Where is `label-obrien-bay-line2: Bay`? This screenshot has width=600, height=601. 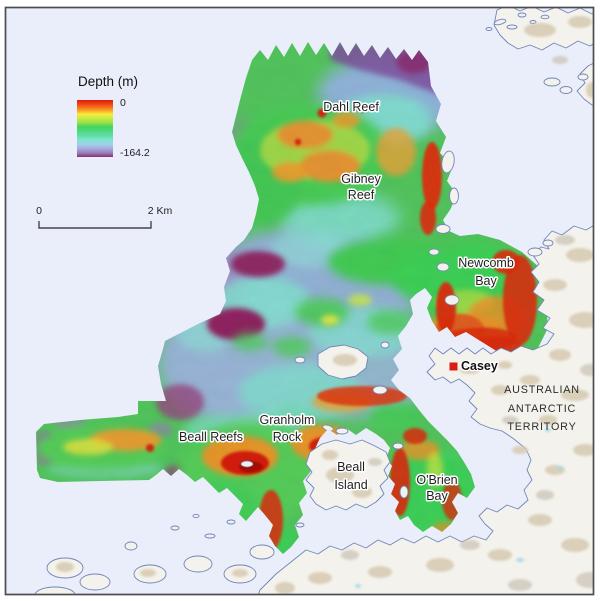 label-obrien-bay-line2: Bay is located at coordinates (437, 496).